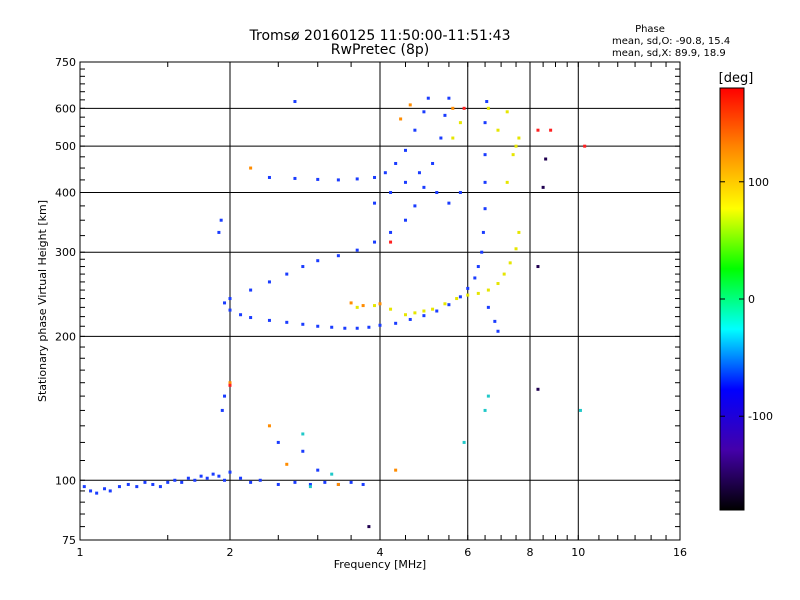  Describe the element at coordinates (65, 252) in the screenshot. I see `y-tick-label: 300` at that location.